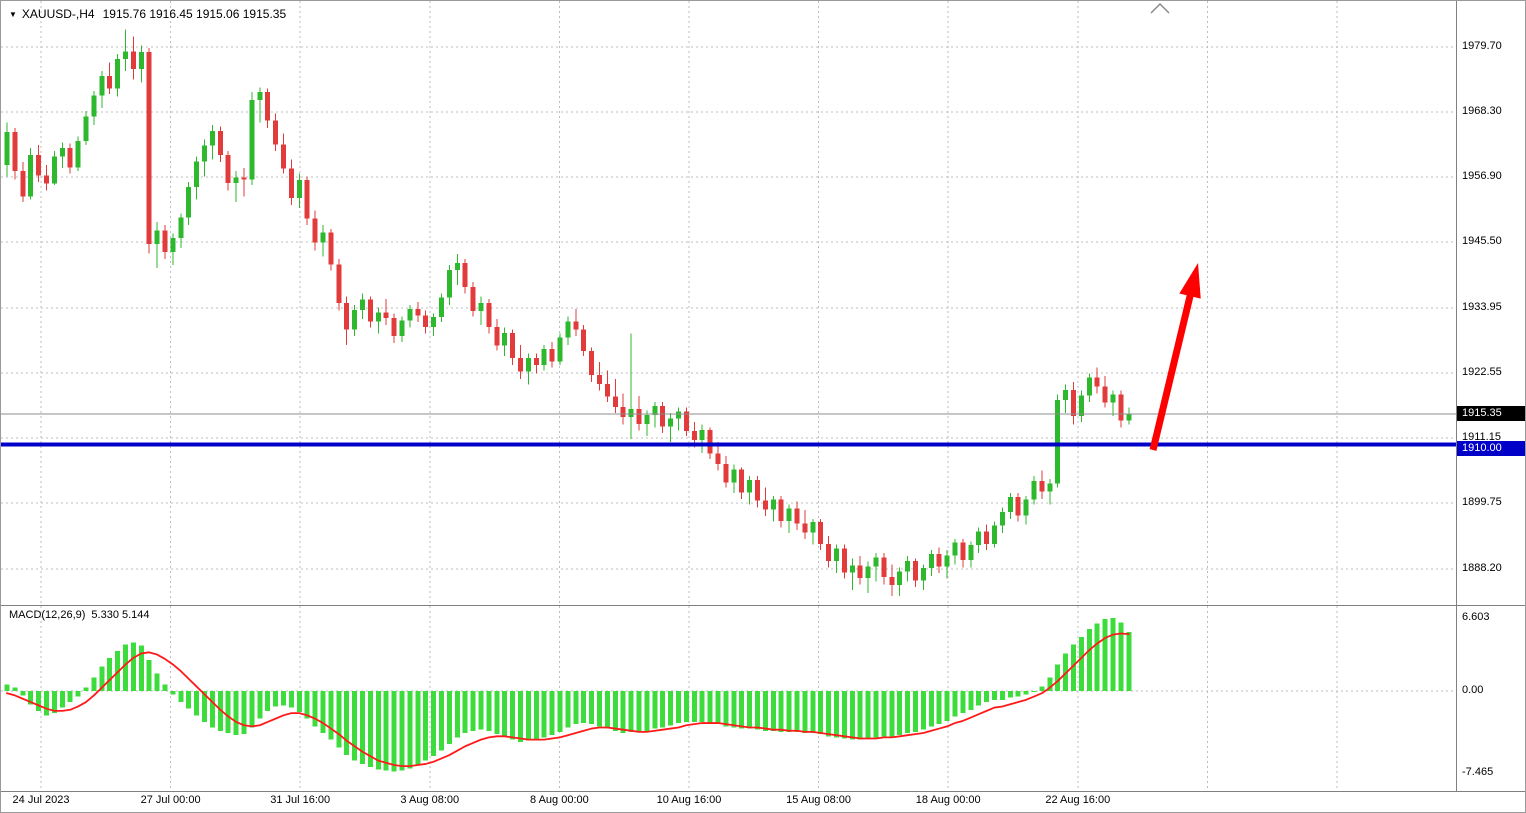  I want to click on symbol-timeframe-label: XAUUSD-,H4, so click(58, 14).